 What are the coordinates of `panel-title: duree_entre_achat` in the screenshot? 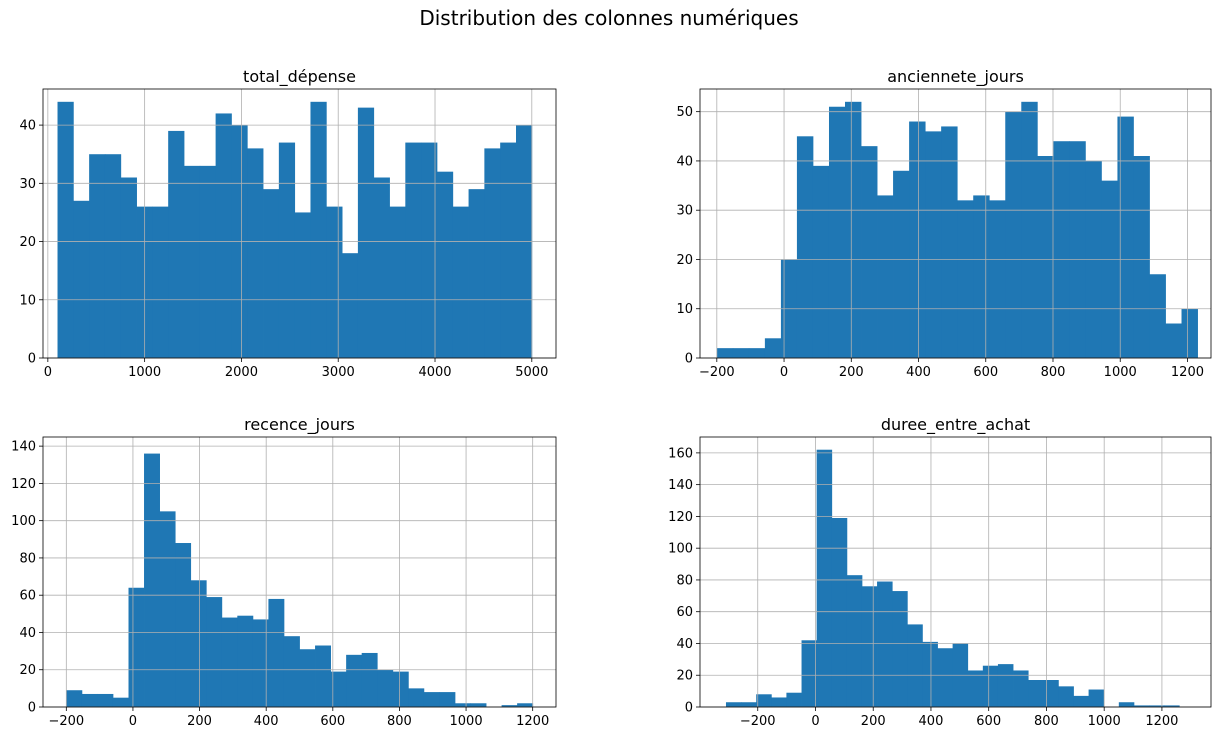 It's located at (955, 425).